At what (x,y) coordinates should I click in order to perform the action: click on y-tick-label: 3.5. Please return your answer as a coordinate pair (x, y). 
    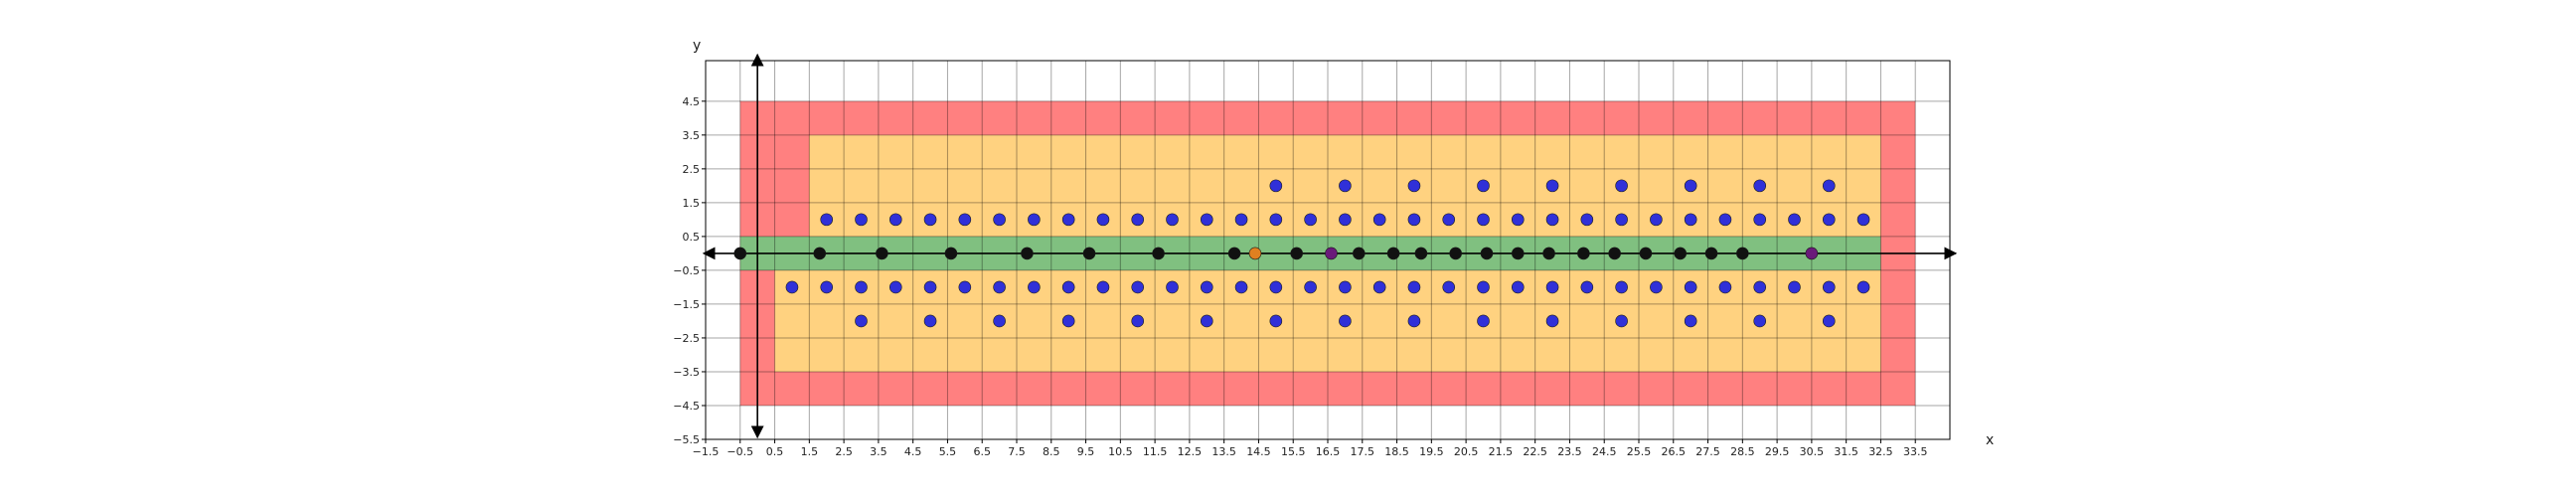
    Looking at the image, I should click on (692, 135).